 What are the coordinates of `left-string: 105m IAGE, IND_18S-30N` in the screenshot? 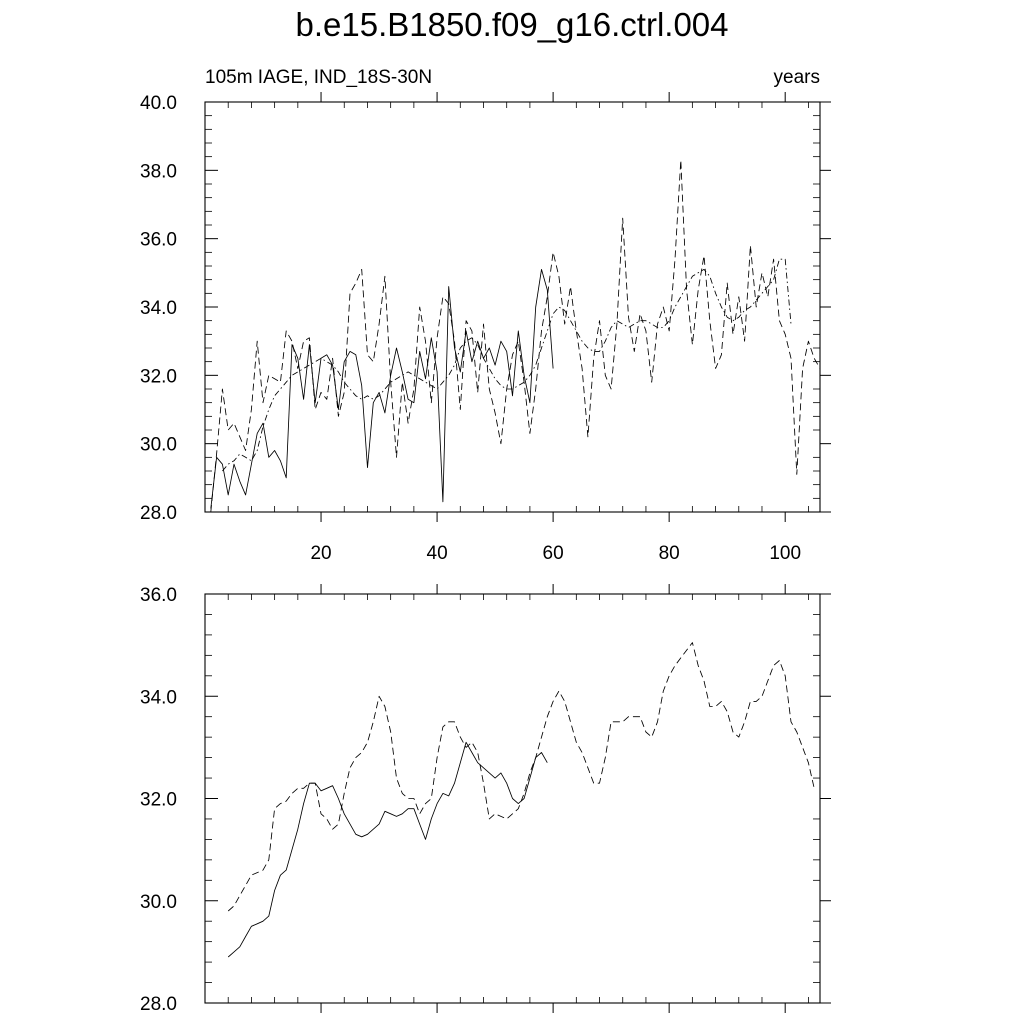 It's located at (318, 77).